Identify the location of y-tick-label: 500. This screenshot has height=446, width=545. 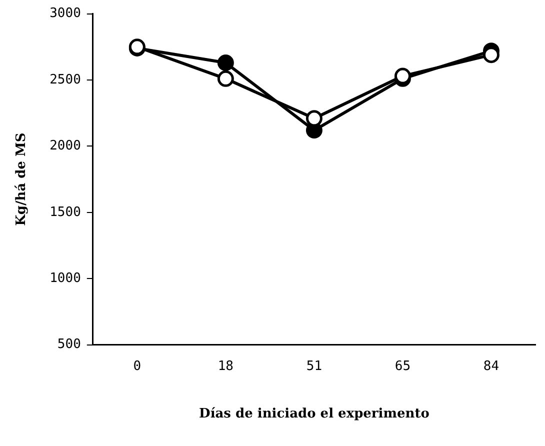
(69, 344).